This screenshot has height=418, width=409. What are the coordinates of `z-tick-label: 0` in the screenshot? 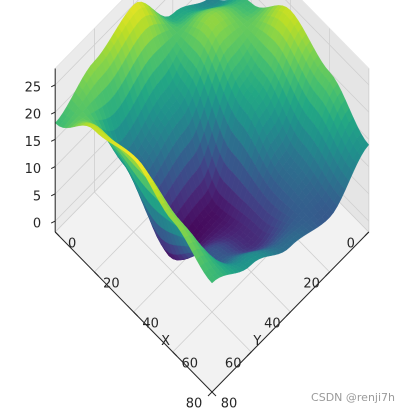 It's located at (37, 224).